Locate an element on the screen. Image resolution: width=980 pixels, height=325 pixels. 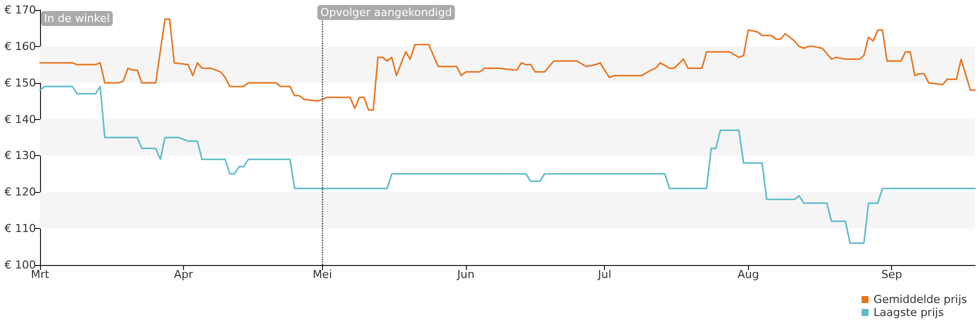
y-tick-label: € 170 is located at coordinates (20, 10).